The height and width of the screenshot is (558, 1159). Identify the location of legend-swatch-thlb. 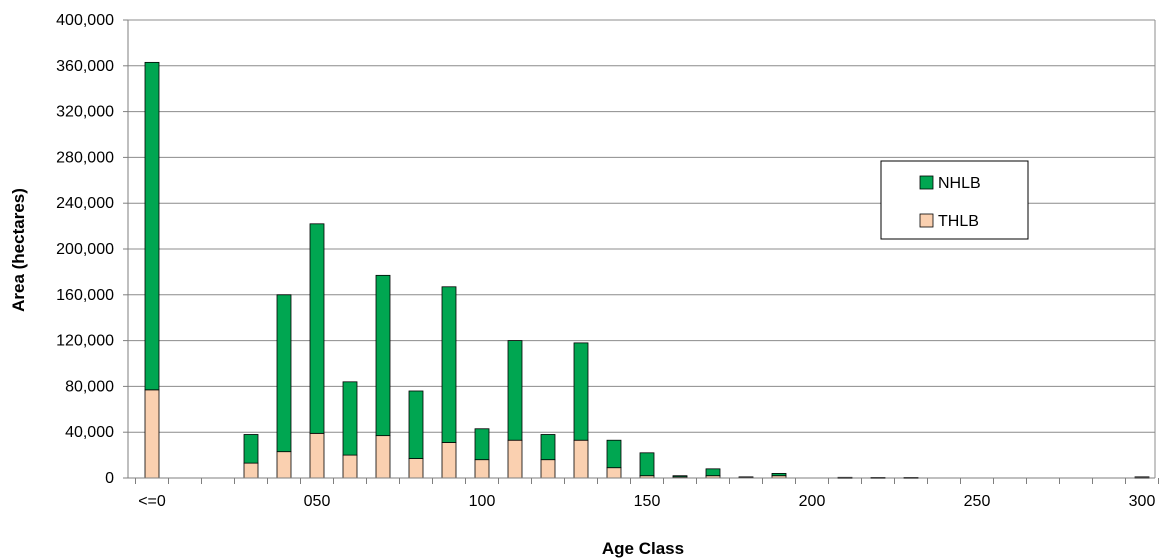
(926, 220).